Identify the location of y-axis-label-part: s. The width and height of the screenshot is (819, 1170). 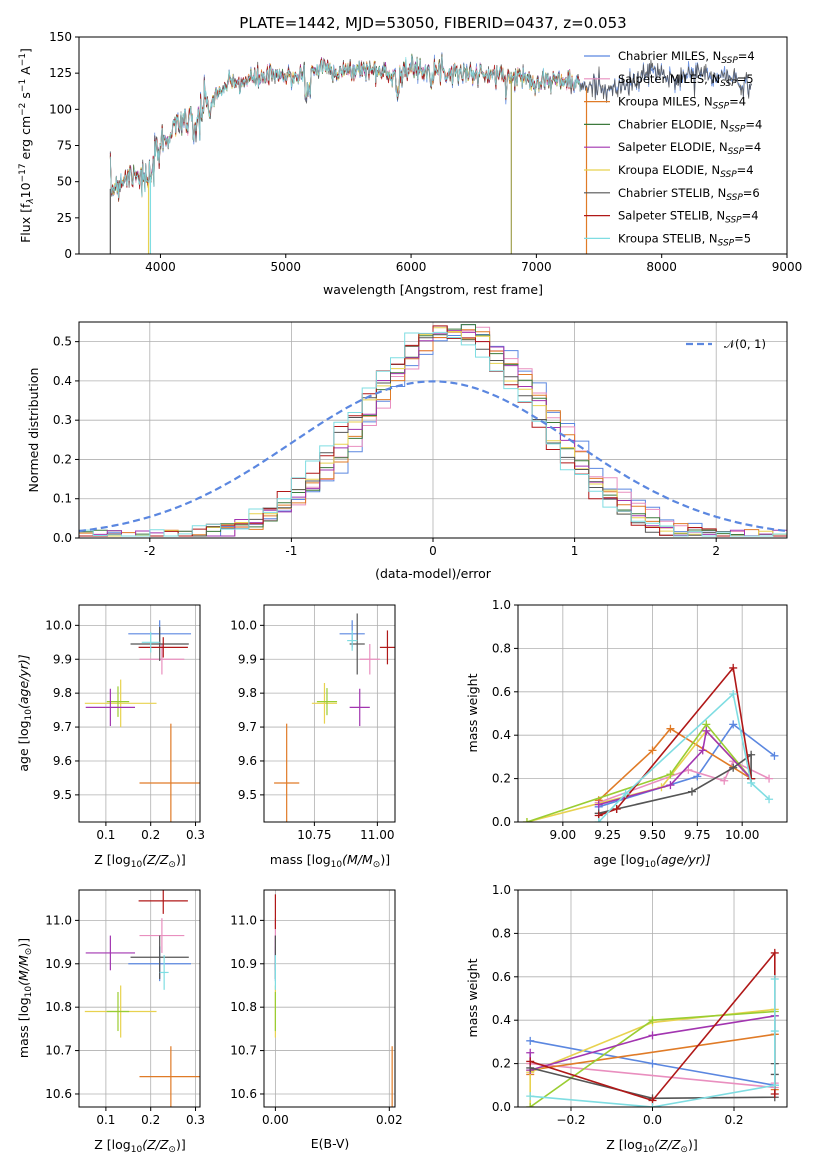
(25, 97).